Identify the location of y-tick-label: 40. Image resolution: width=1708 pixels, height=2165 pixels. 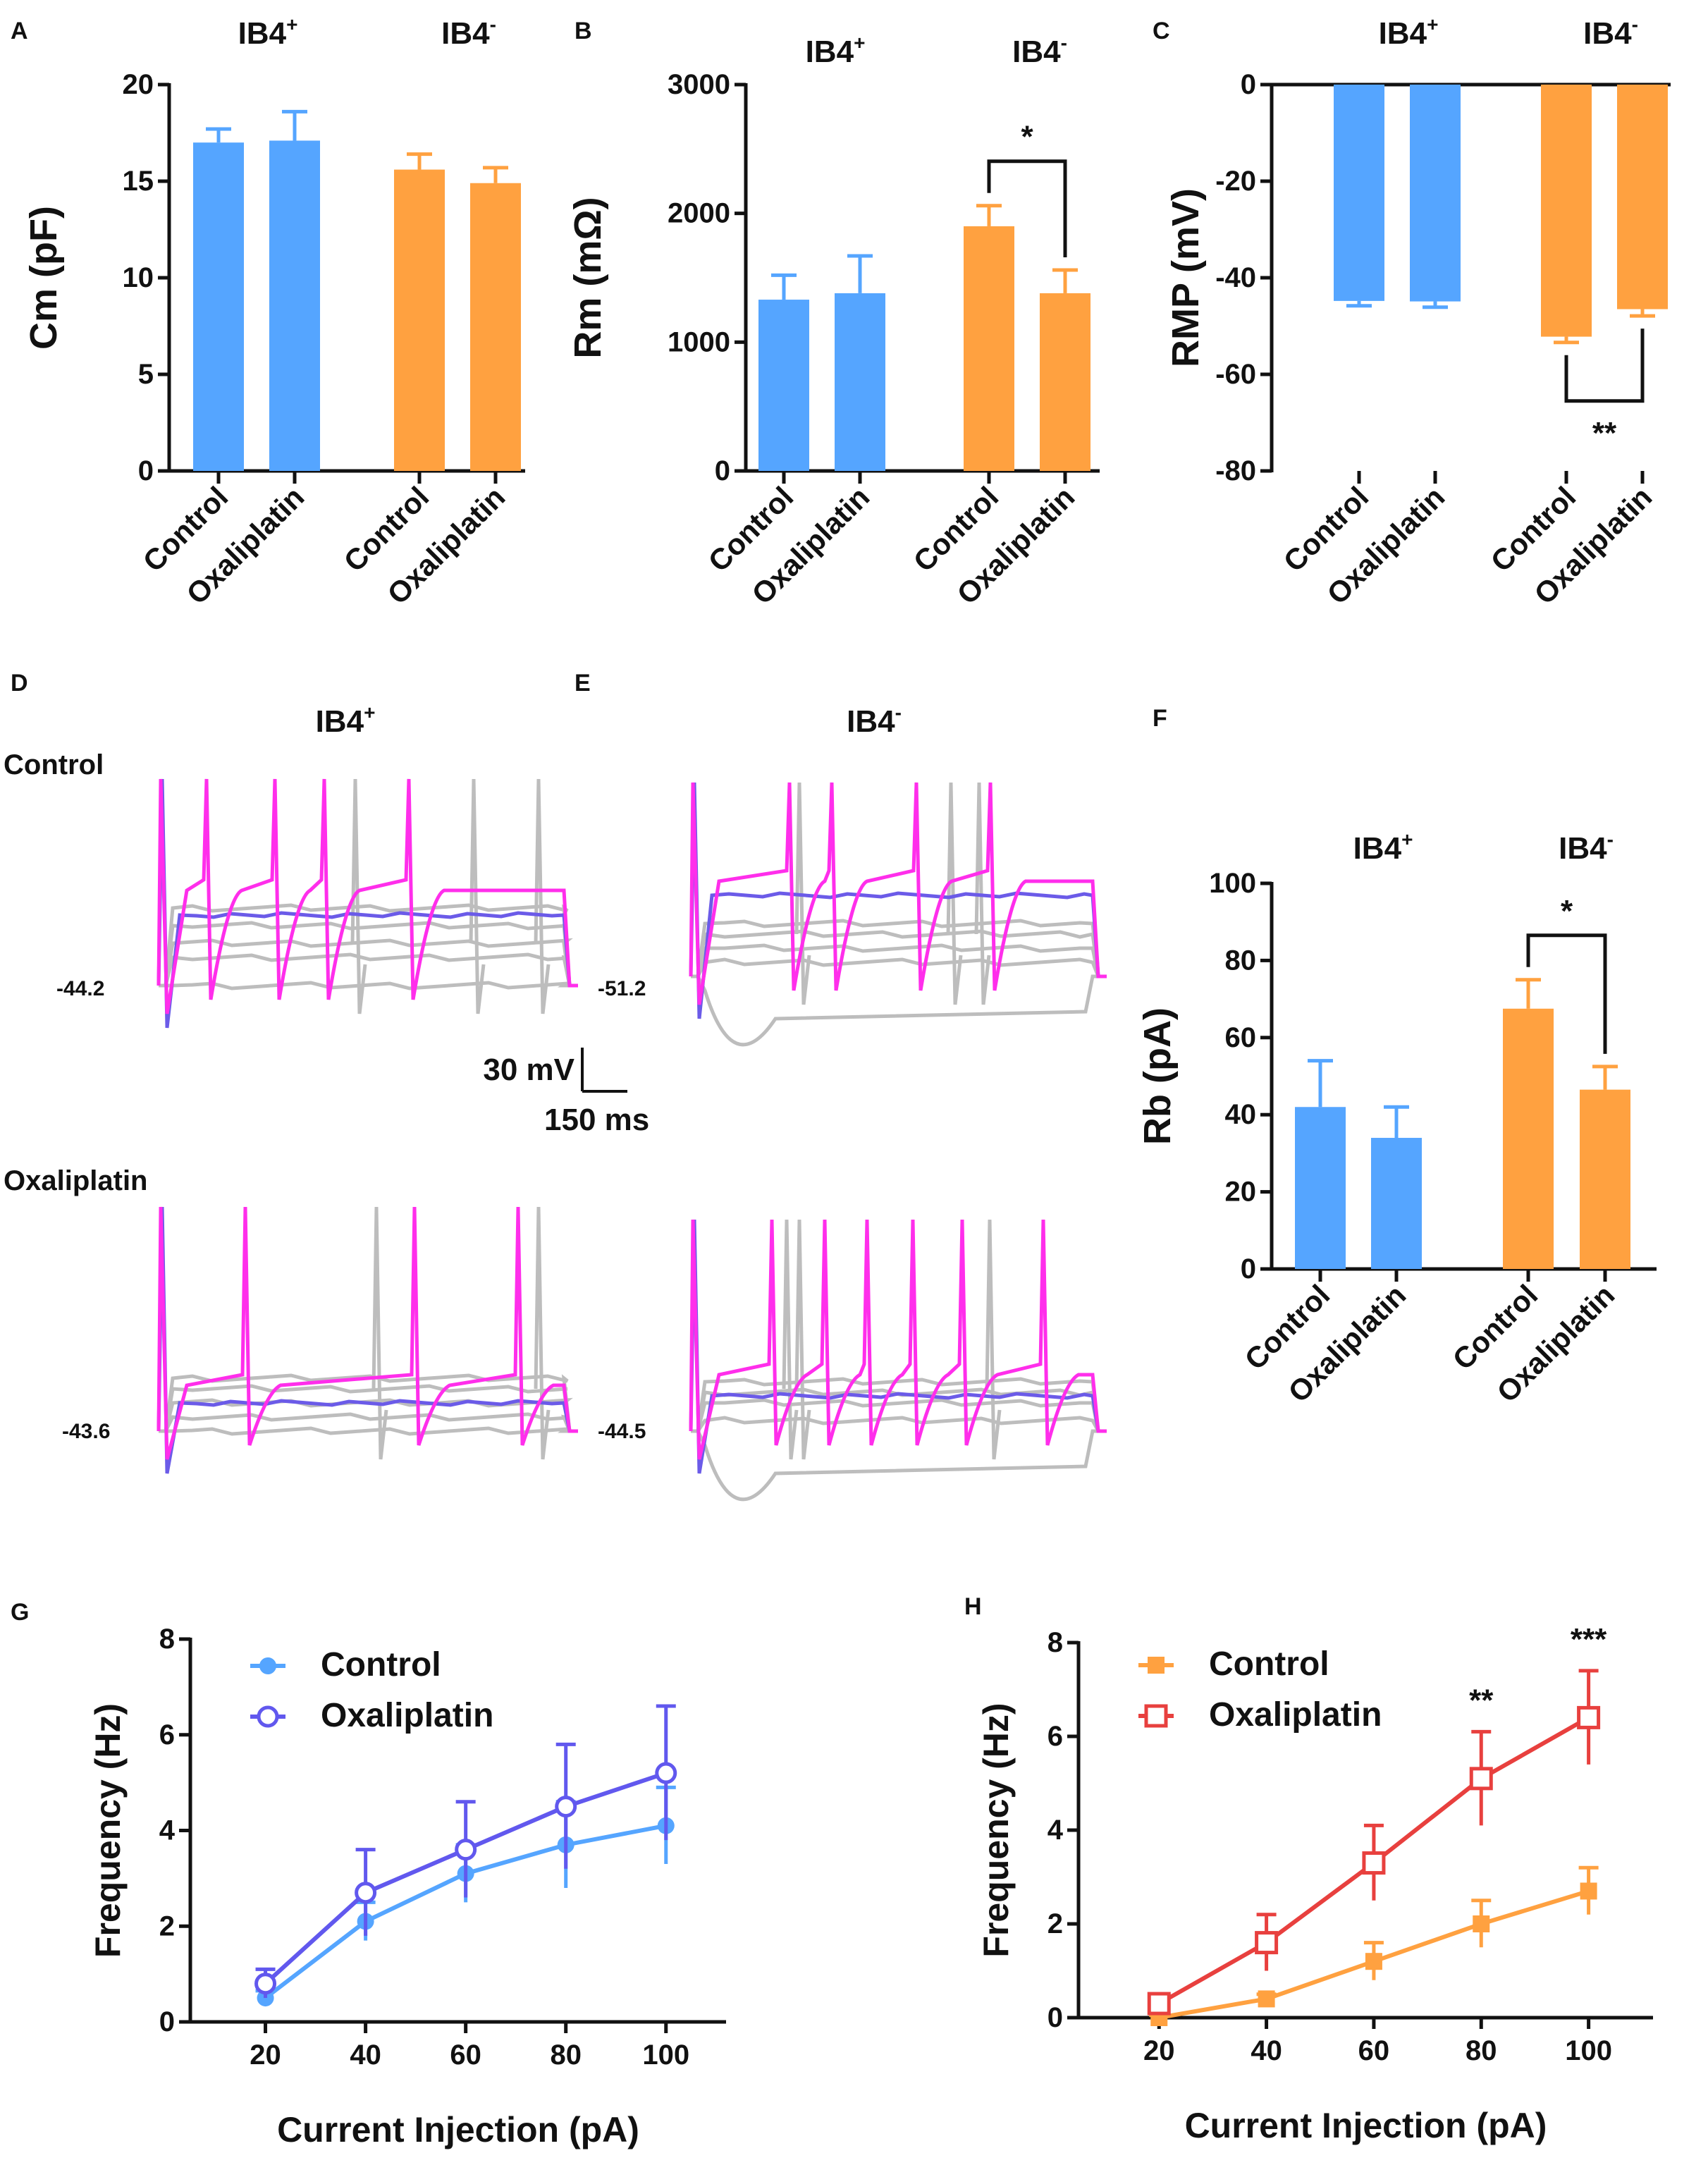
(1241, 1114).